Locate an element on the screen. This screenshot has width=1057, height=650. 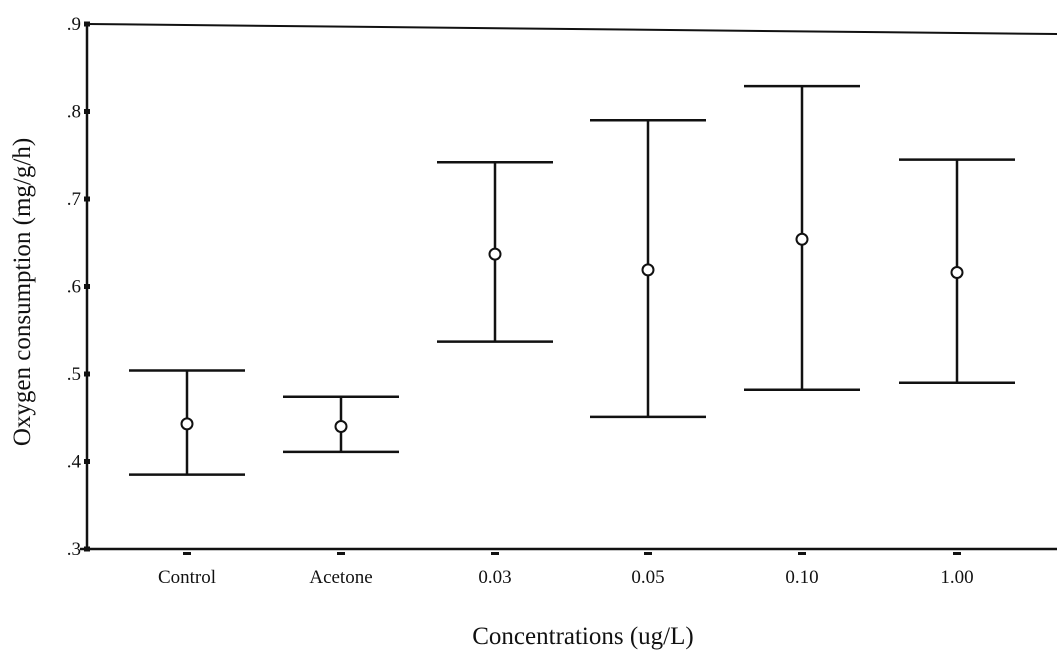
top-border-line is located at coordinates (571, 29).